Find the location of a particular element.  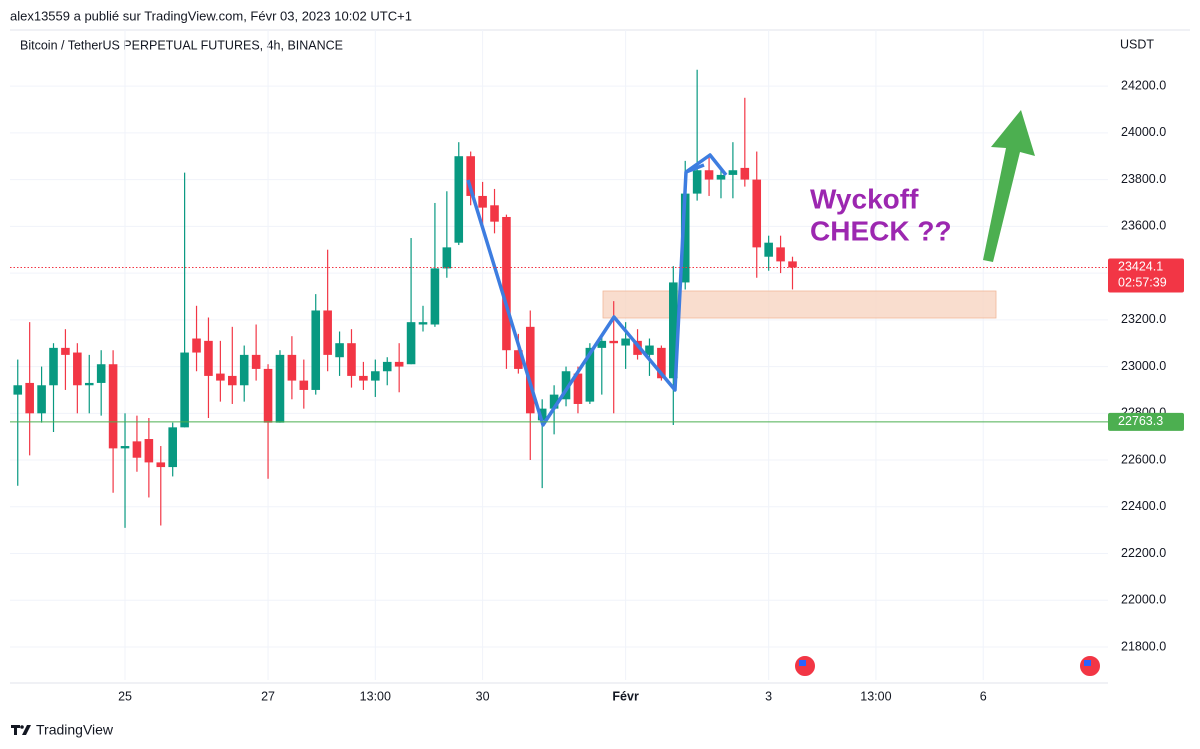

zigzag is located at coordinates (597, 290).